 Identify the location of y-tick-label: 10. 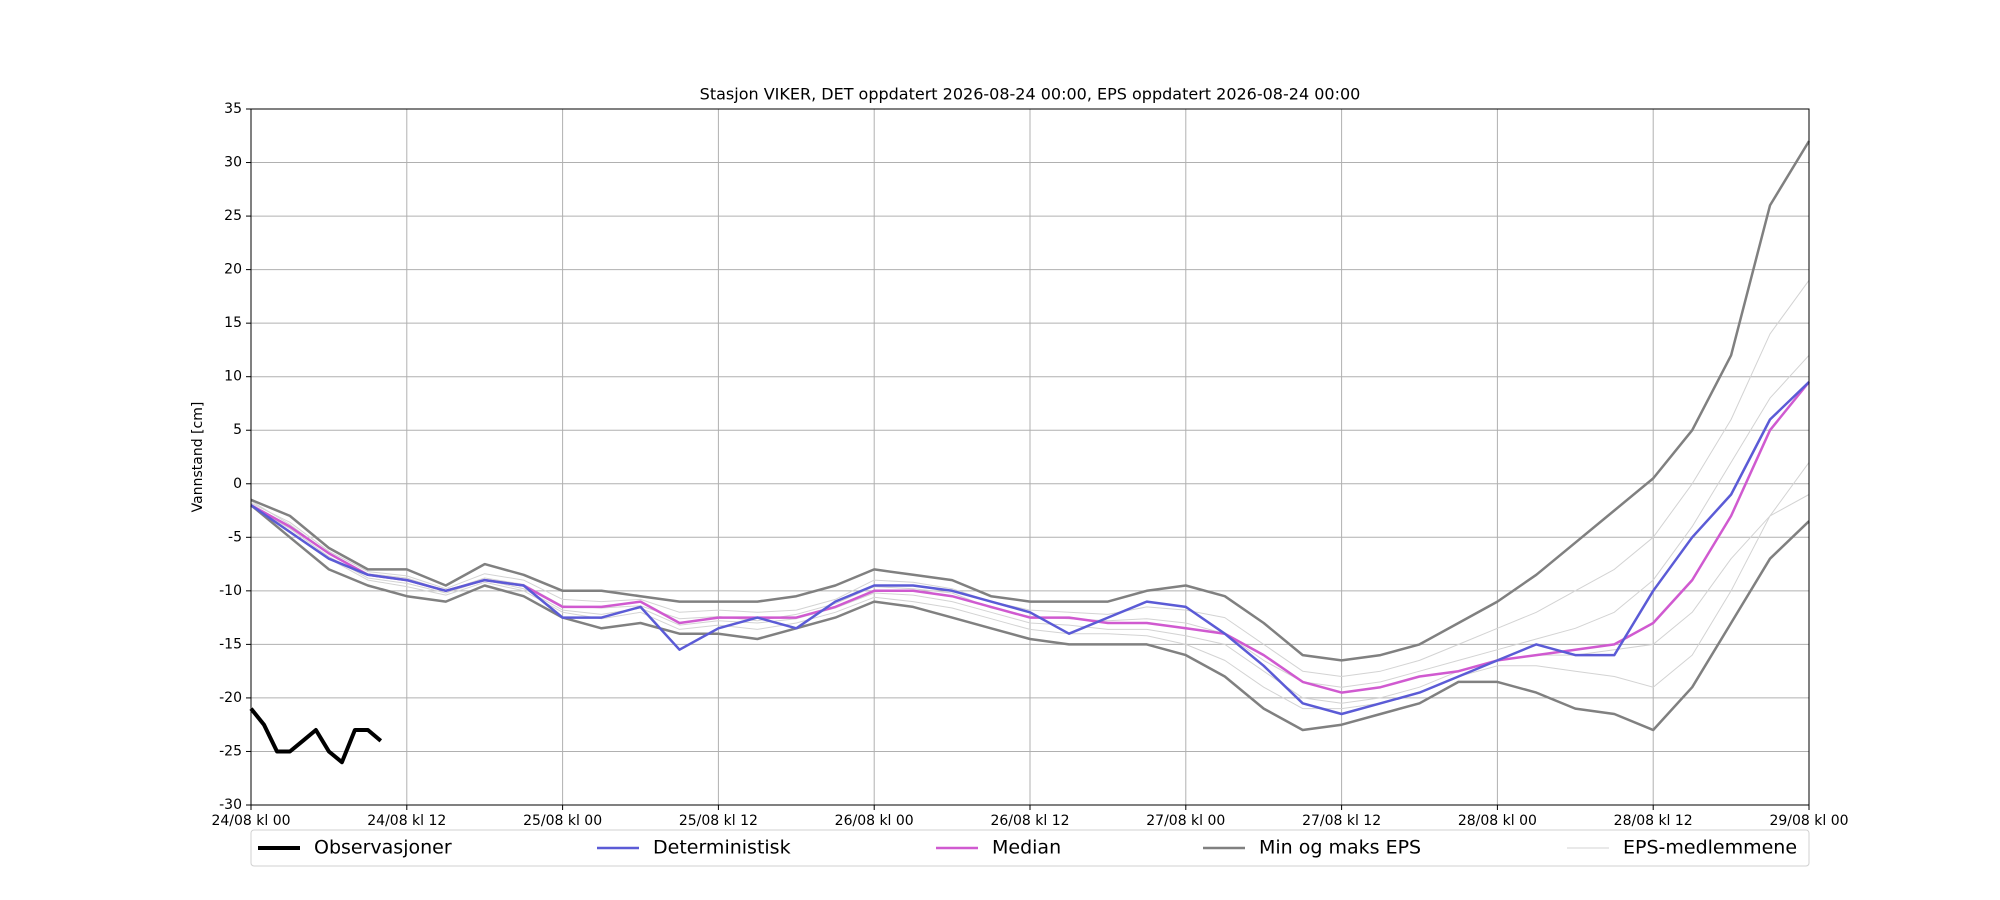
(233, 377).